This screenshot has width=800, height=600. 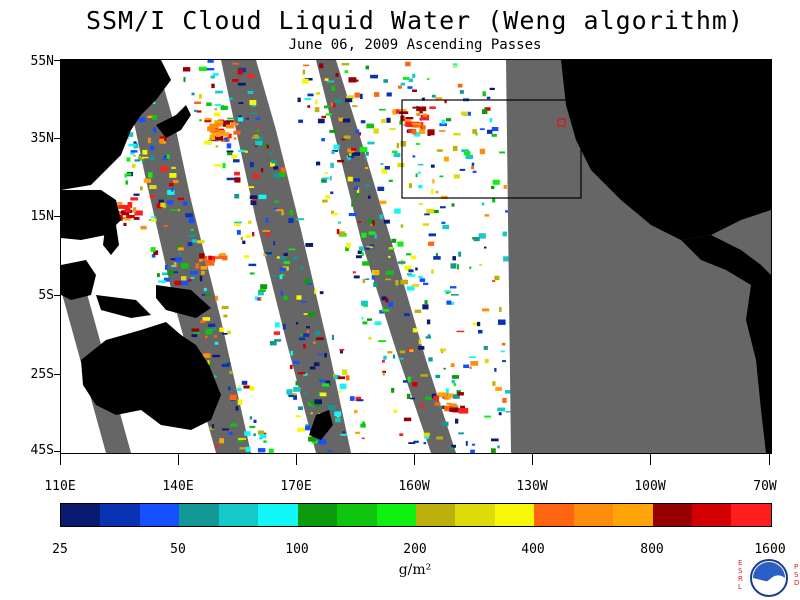 What do you see at coordinates (111, 237) in the screenshot?
I see `land-philippines` at bounding box center [111, 237].